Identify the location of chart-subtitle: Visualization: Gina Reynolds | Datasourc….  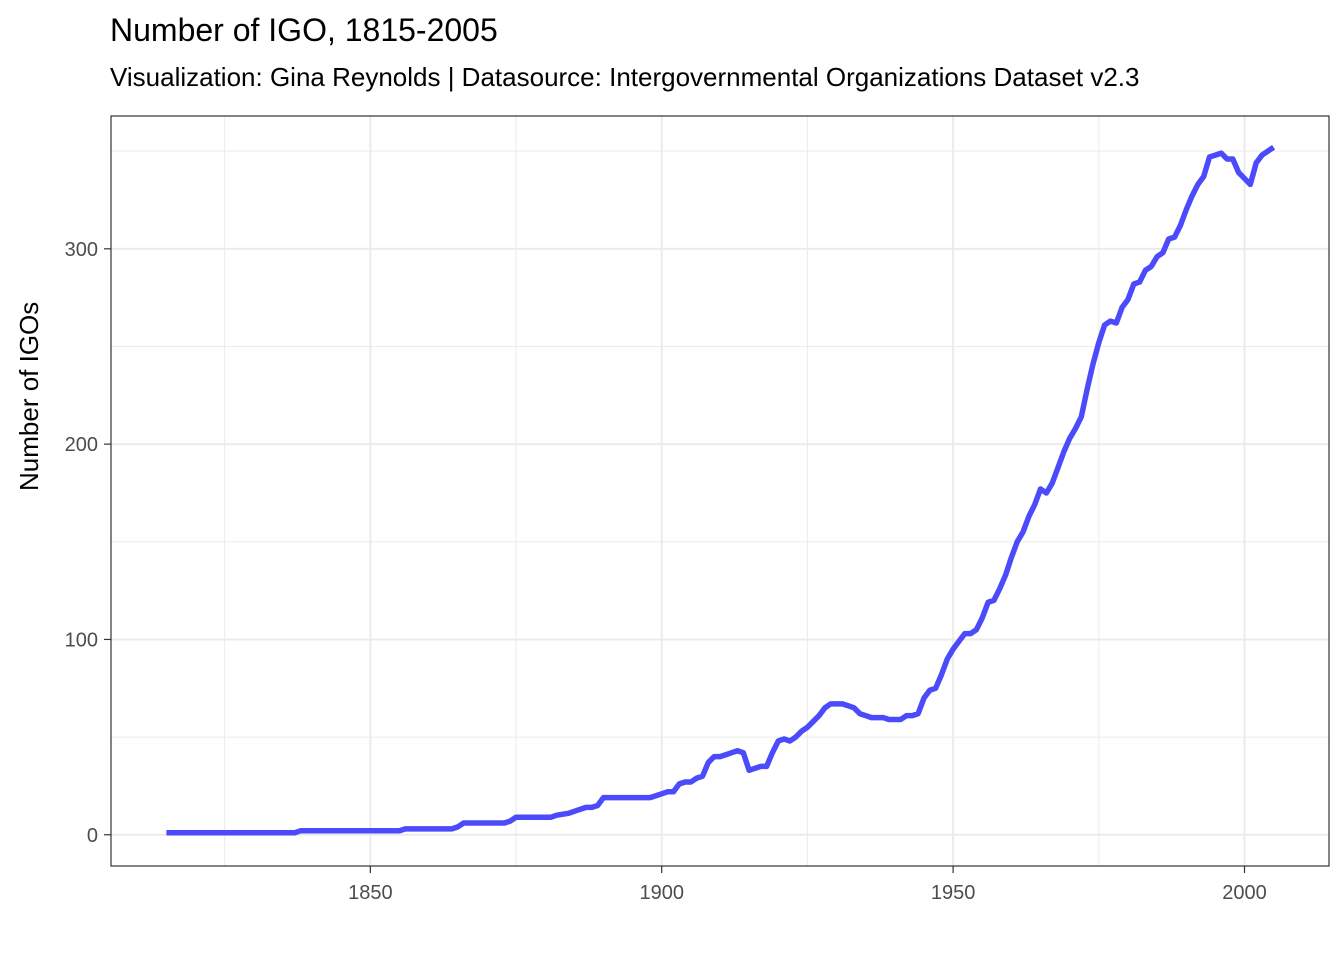
(625, 77).